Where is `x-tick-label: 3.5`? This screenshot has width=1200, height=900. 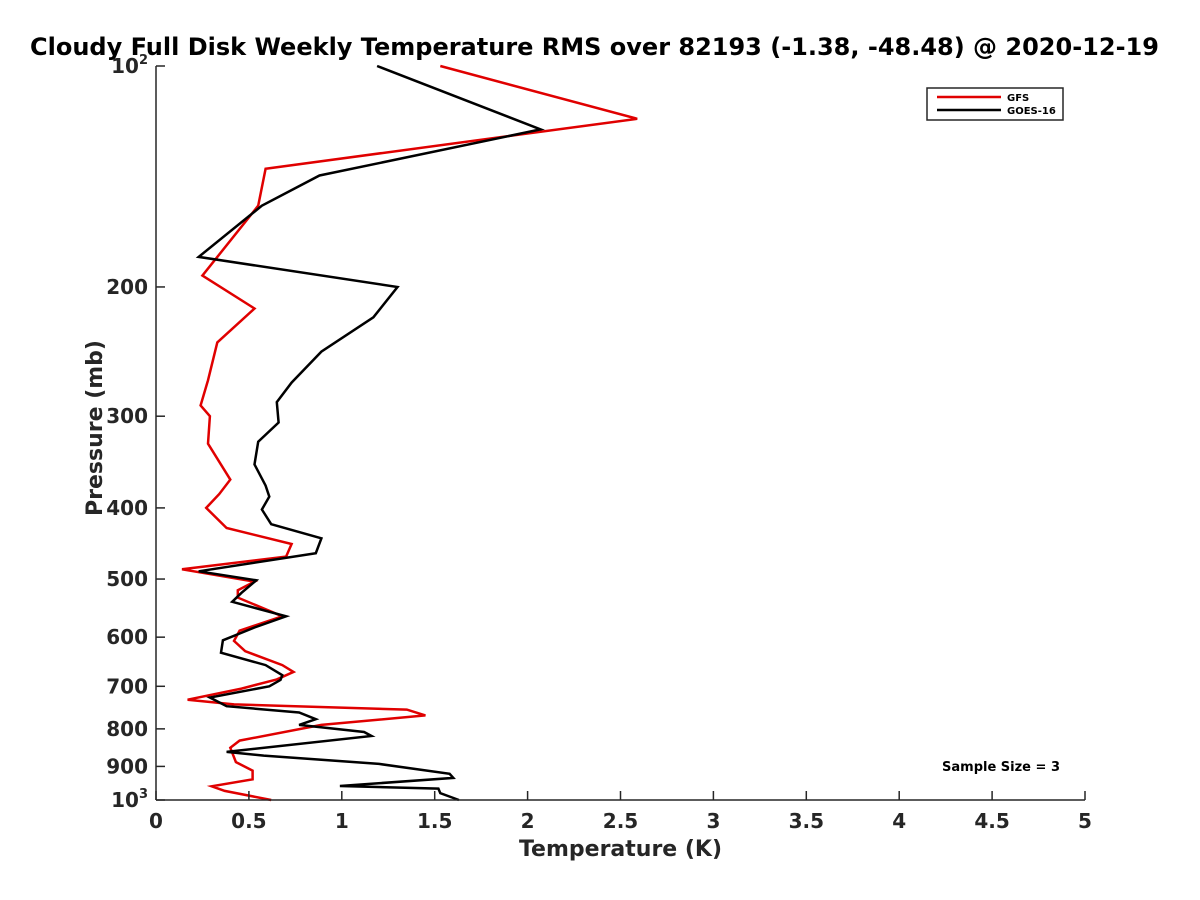
x-tick-label: 3.5 is located at coordinates (806, 821).